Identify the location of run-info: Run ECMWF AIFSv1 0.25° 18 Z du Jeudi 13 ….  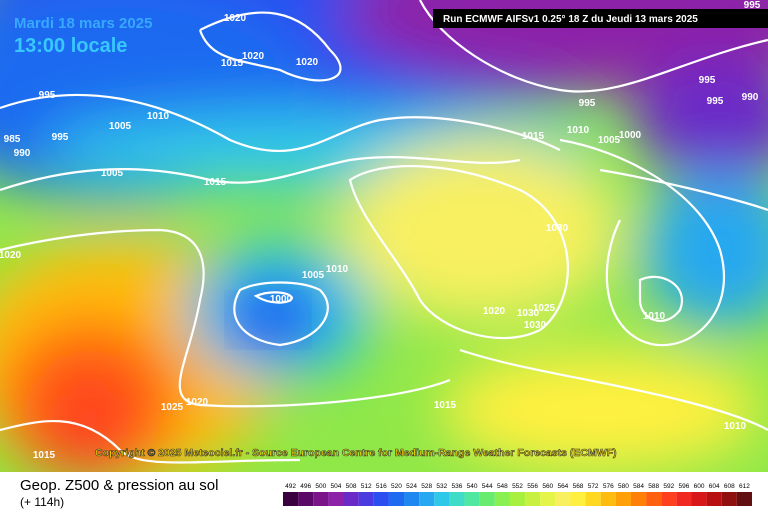
(570, 19).